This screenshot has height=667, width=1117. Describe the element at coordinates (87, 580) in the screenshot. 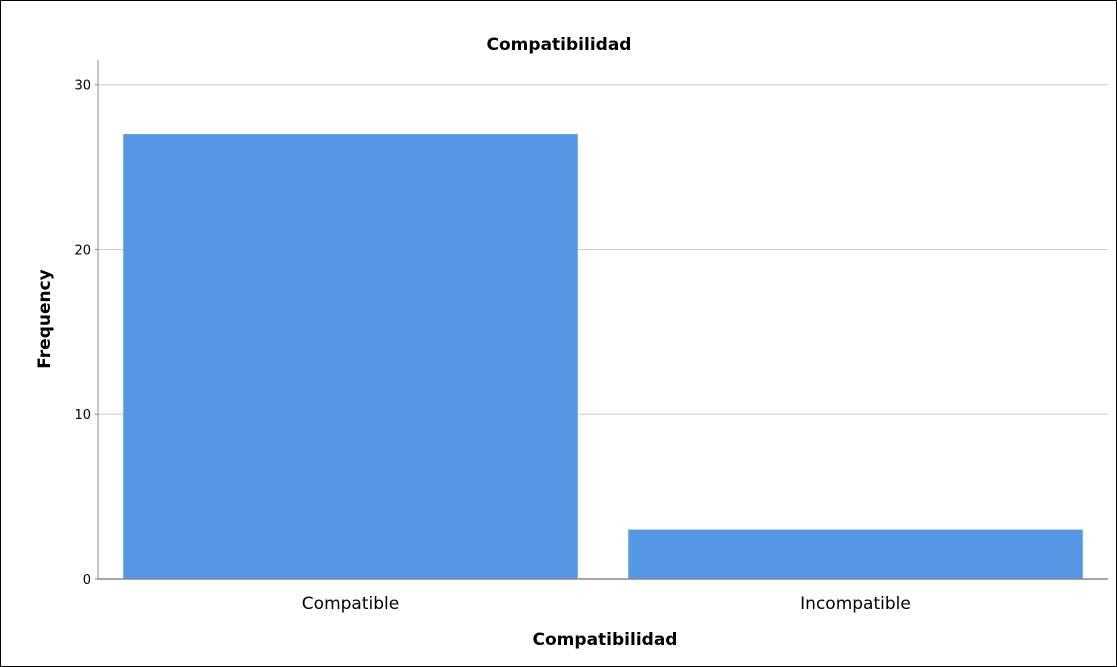

I see `y-tick-label: 0` at that location.